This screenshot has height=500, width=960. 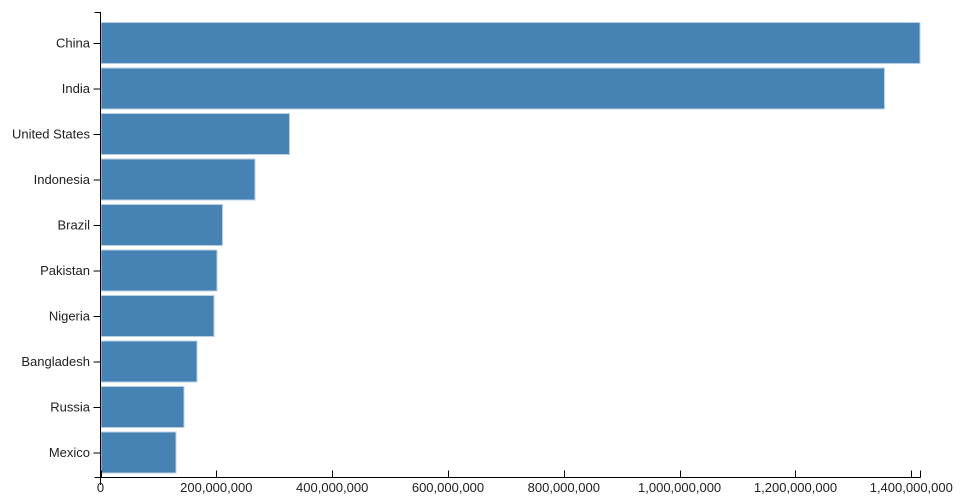 I want to click on x-tick-label-200-000-000: 200,000,000, so click(x=216, y=487).